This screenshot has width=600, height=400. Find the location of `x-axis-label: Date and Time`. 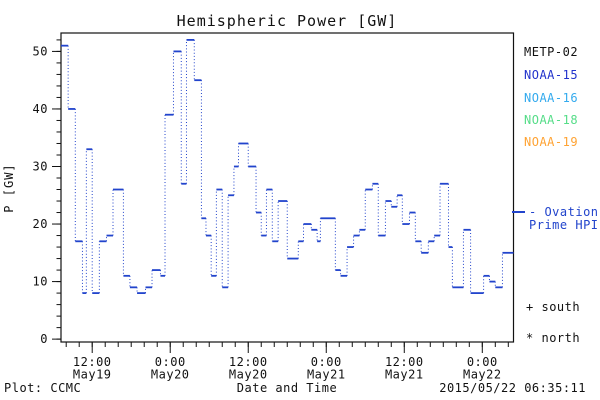

x-axis-label: Date and Time is located at coordinates (287, 388).